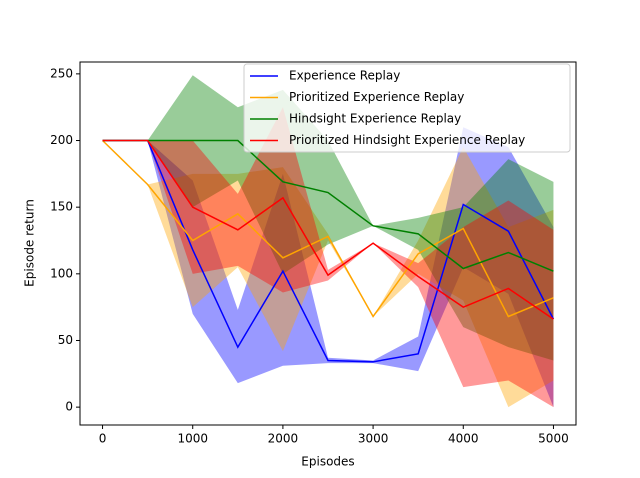 This screenshot has height=478, width=640. I want to click on y-axis-label: Episode return, so click(30, 243).